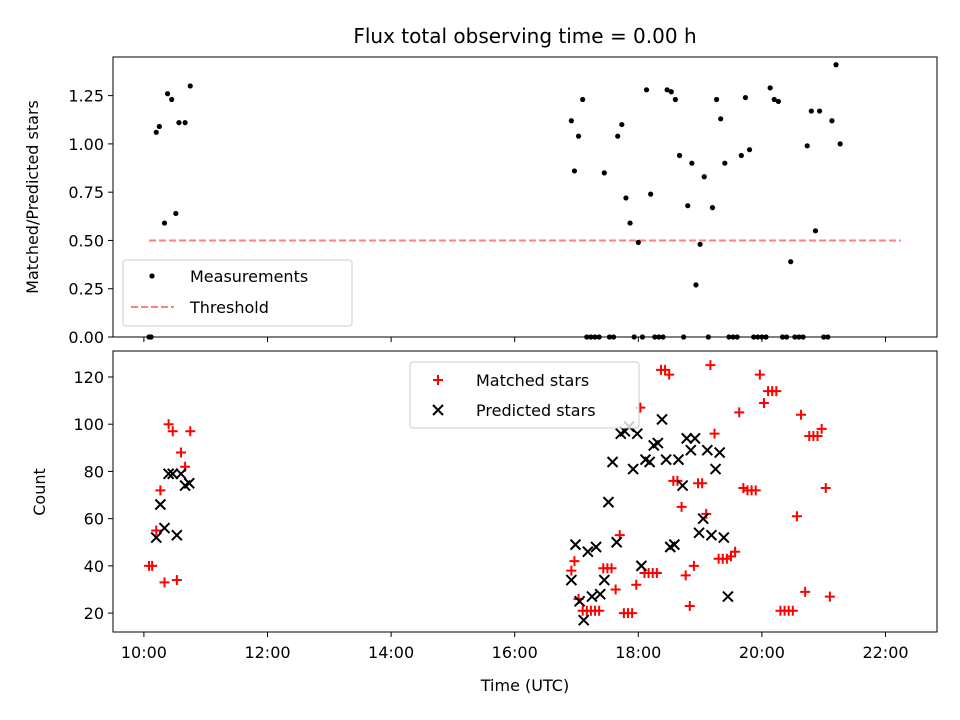  Describe the element at coordinates (86, 192) in the screenshot. I see `top-y-tick-label: 0.75` at that location.